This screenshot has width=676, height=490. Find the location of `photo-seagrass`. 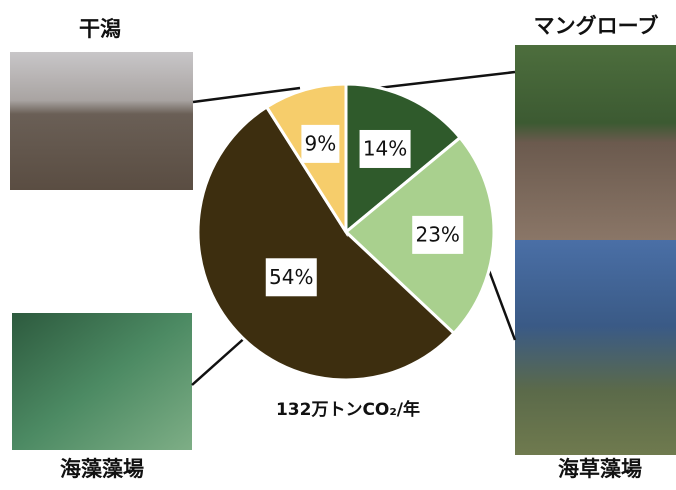

photo-seagrass is located at coordinates (595, 347).